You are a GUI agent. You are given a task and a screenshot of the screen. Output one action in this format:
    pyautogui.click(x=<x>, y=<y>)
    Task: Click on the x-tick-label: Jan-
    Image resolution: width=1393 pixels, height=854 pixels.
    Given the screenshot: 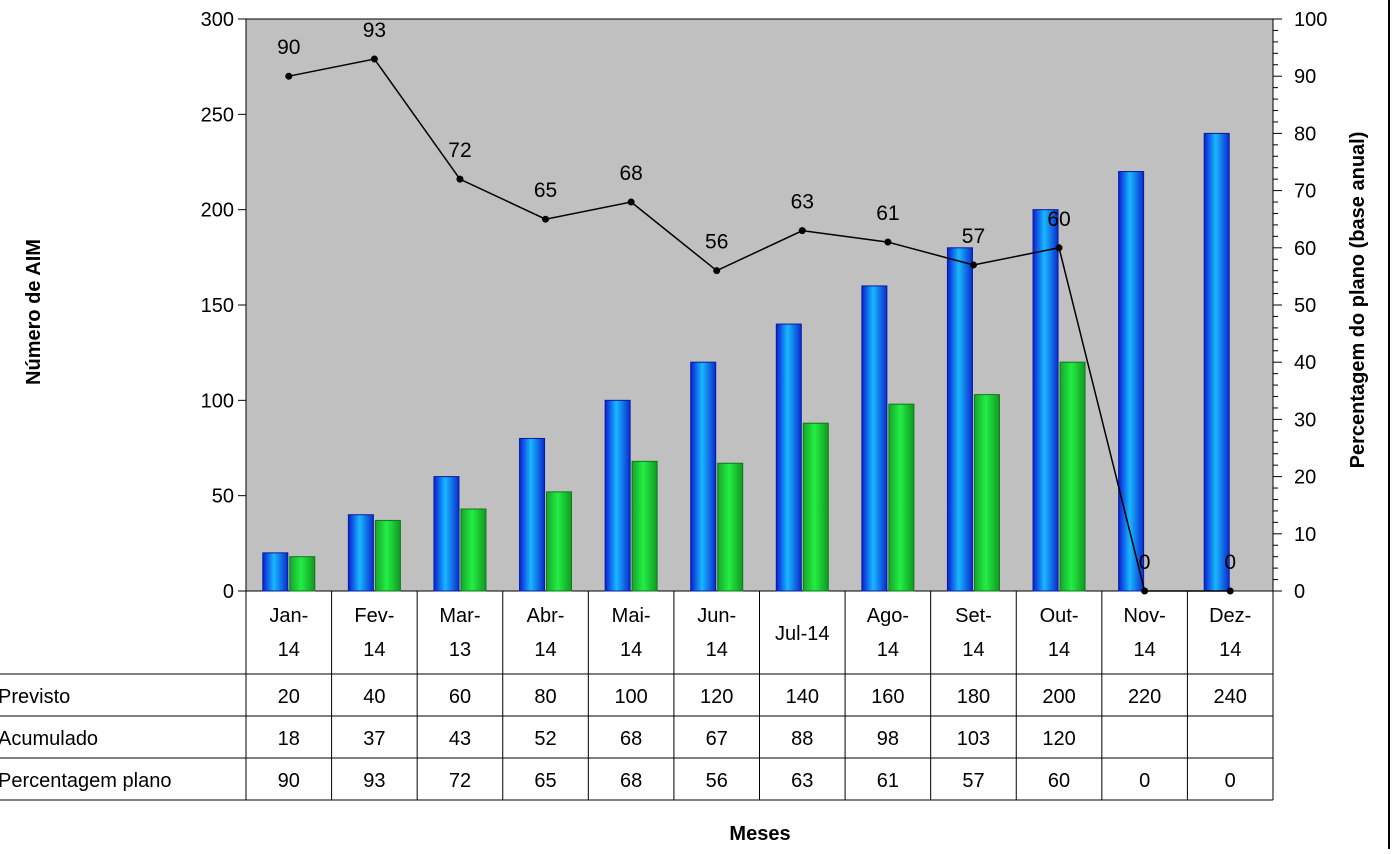 What is the action you would take?
    pyautogui.click(x=288, y=616)
    